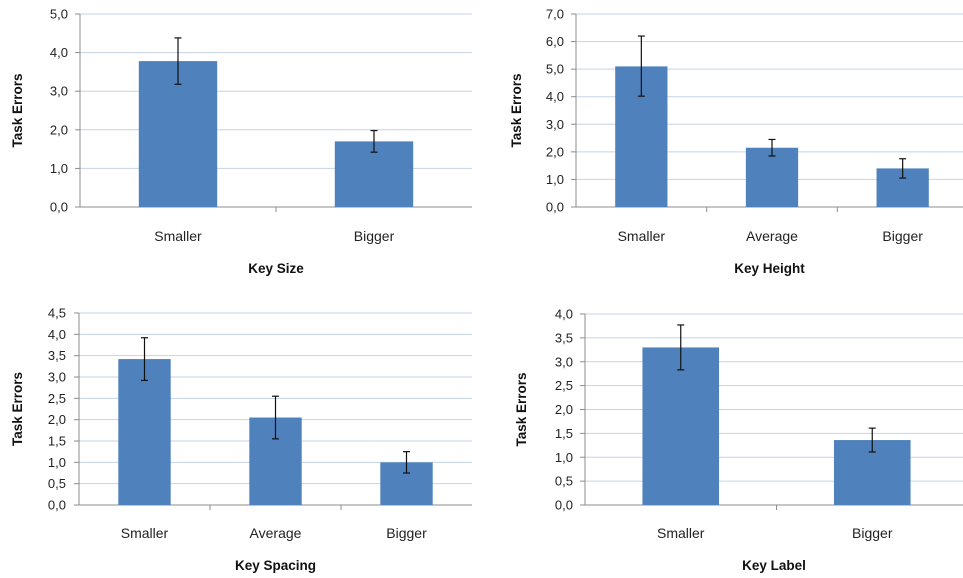  I want to click on x-axis-title: Key Size, so click(276, 268).